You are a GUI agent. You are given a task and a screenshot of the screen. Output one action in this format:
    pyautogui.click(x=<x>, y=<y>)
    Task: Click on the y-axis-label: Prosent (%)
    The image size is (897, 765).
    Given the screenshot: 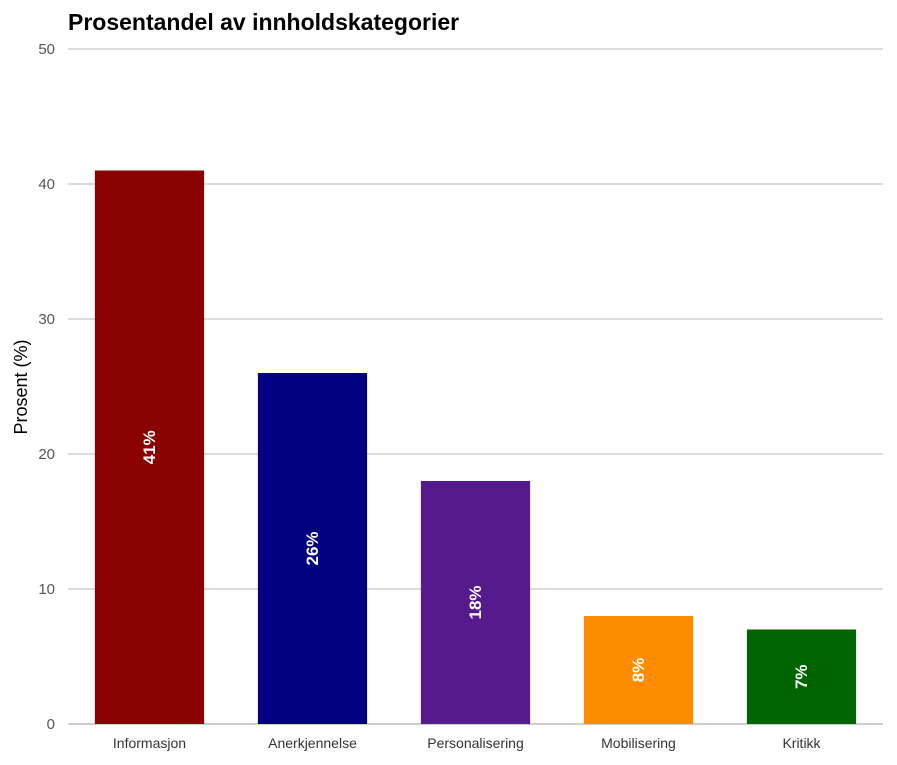 What is the action you would take?
    pyautogui.click(x=21, y=386)
    